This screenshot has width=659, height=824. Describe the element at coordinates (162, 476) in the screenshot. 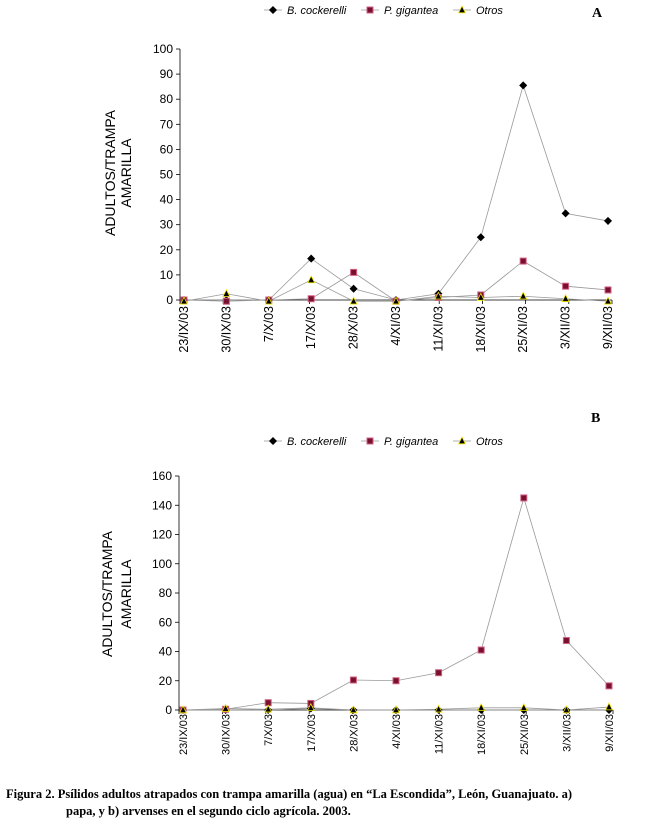

I see `y-tick-label: 160` at that location.